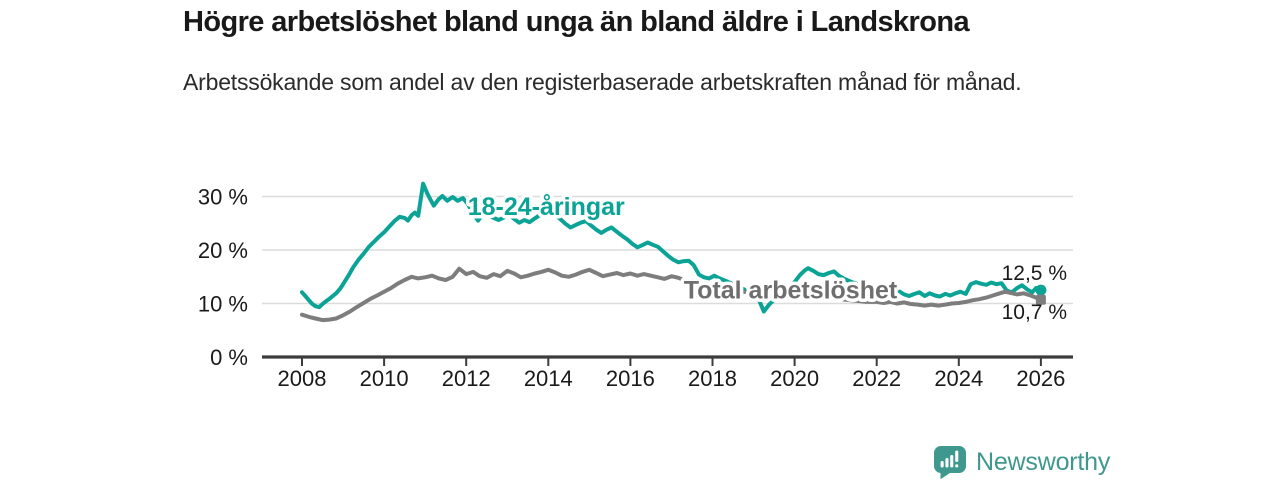  Describe the element at coordinates (957, 466) in the screenshot. I see `logo-exclamation-dot` at that location.